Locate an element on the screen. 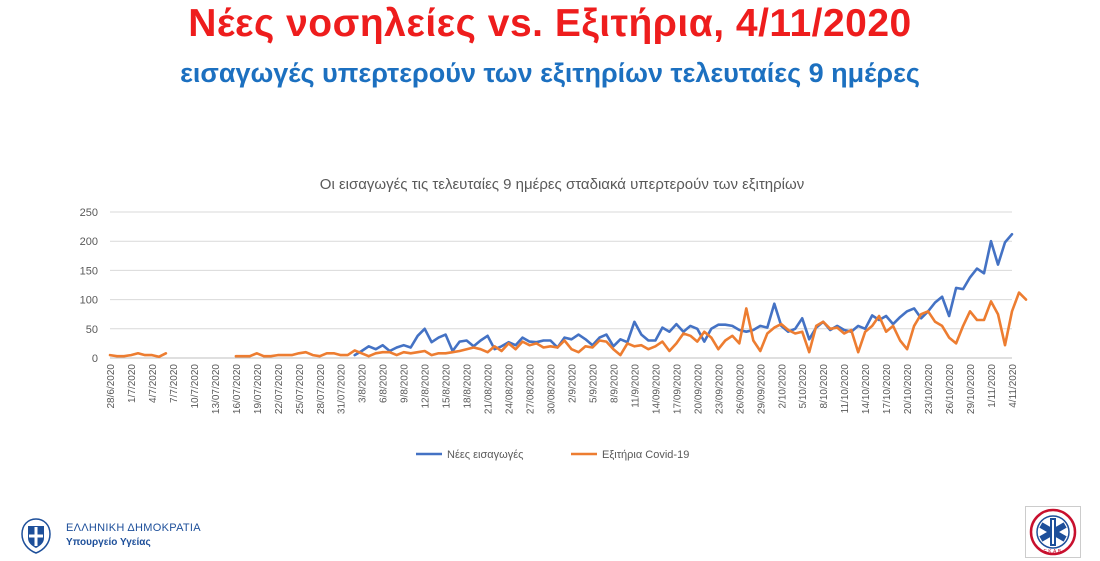 Image resolution: width=1100 pixels, height=561 pixels. x-tick-label: 17/09/2020 is located at coordinates (677, 389).